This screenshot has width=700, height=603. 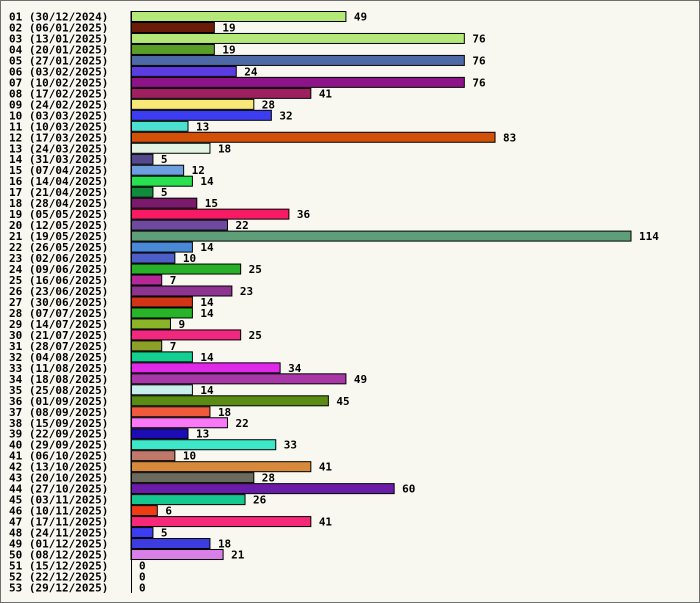 What do you see at coordinates (58, 500) in the screenshot?
I see `category-label: 45 (03/11/2025)` at bounding box center [58, 500].